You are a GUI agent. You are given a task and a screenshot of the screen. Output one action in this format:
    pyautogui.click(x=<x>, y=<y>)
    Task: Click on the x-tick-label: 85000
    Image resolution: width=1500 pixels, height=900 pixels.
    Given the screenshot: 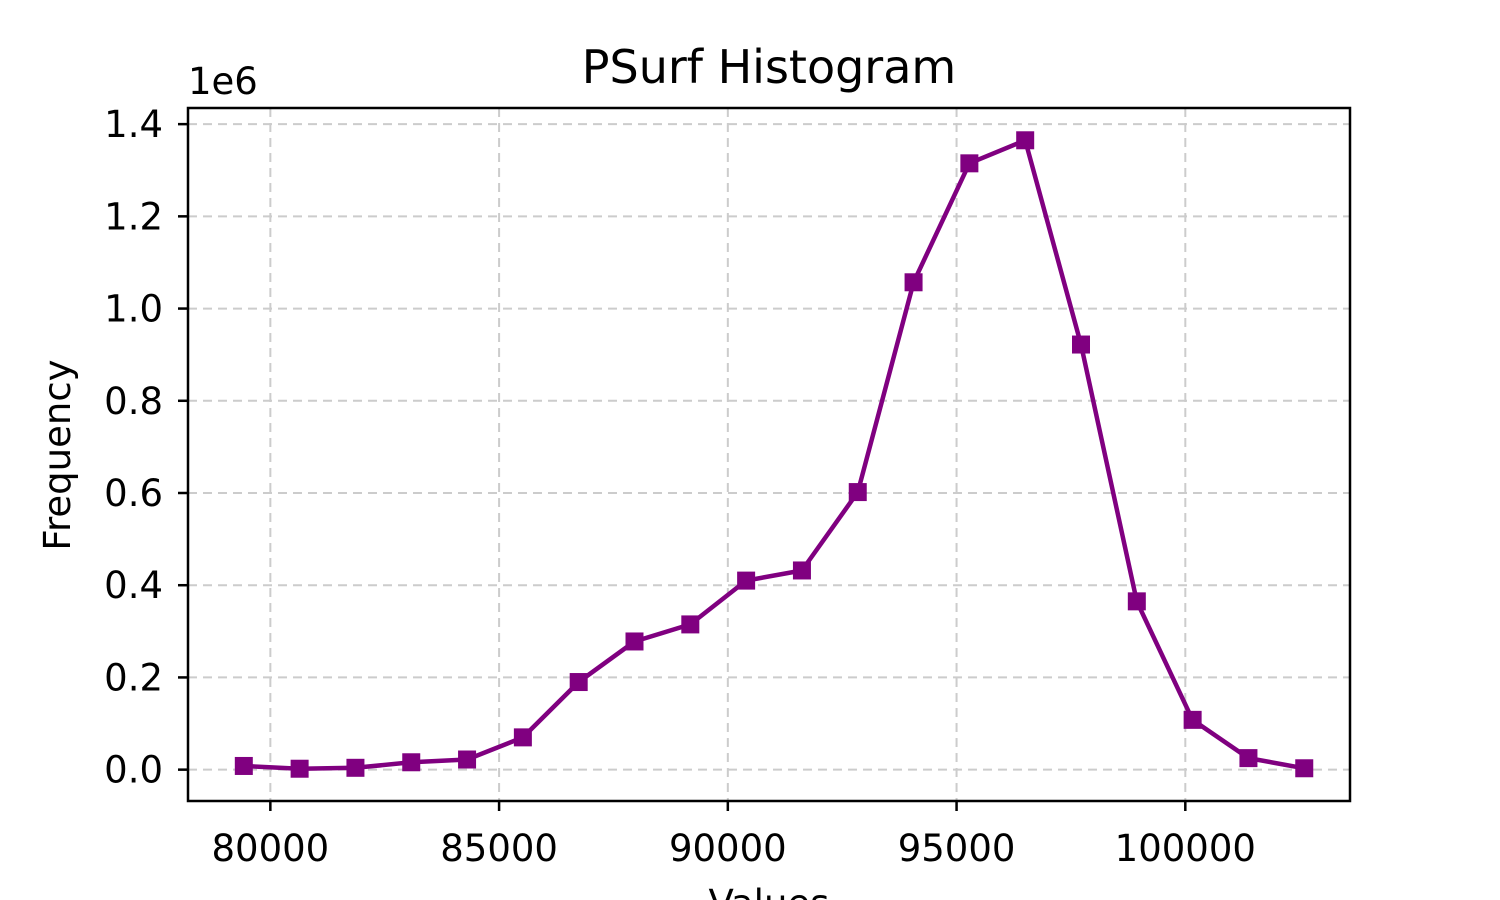 What is the action you would take?
    pyautogui.click(x=499, y=848)
    